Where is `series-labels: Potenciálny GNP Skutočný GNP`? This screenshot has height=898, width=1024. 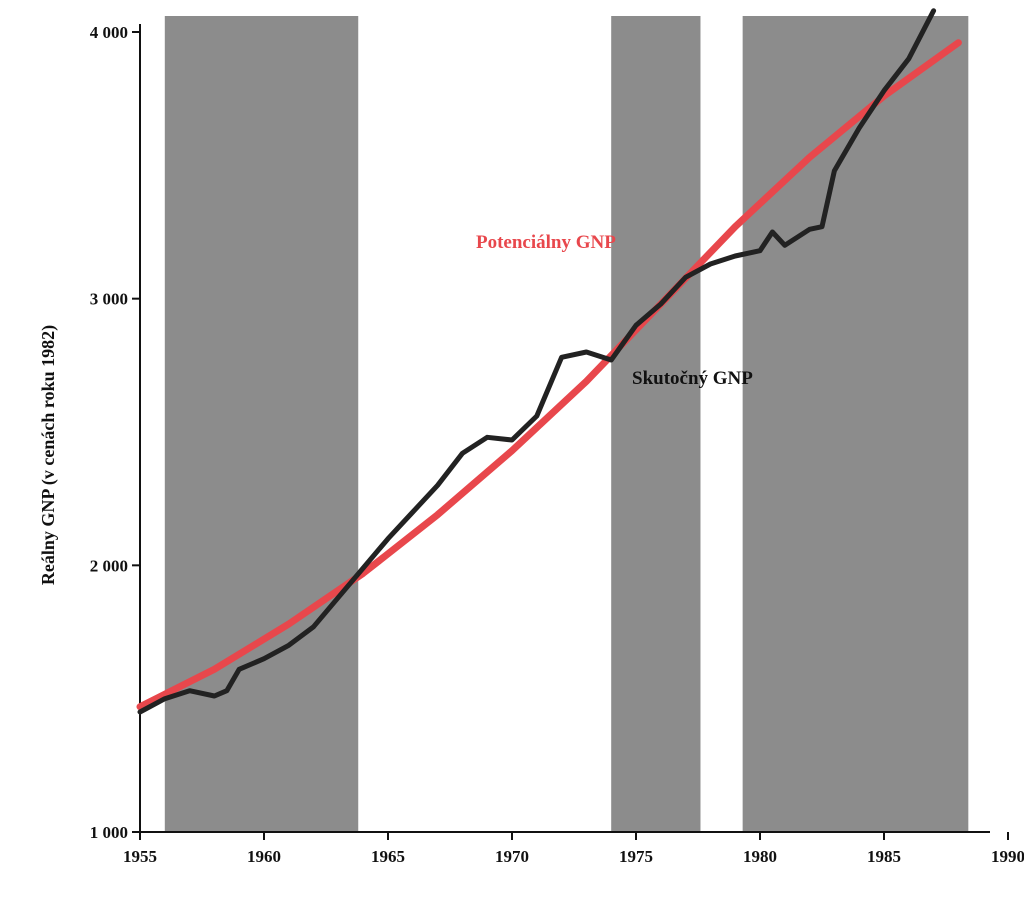 series-labels: Potenciálny GNP Skutočný GNP is located at coordinates (614, 310).